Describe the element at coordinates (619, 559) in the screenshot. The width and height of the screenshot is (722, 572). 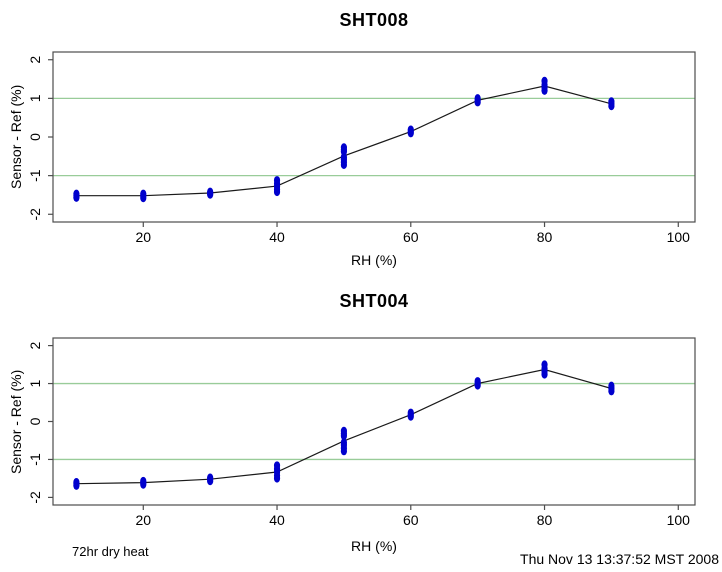
I see `timestamp: Thu Nov 13 13:37:52 MST 2008` at that location.